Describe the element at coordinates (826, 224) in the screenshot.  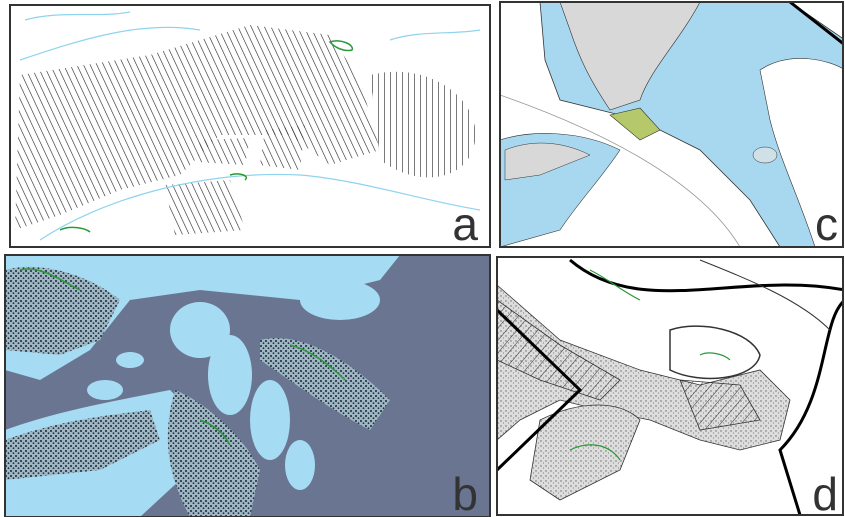
I see `panel-label: c` at that location.